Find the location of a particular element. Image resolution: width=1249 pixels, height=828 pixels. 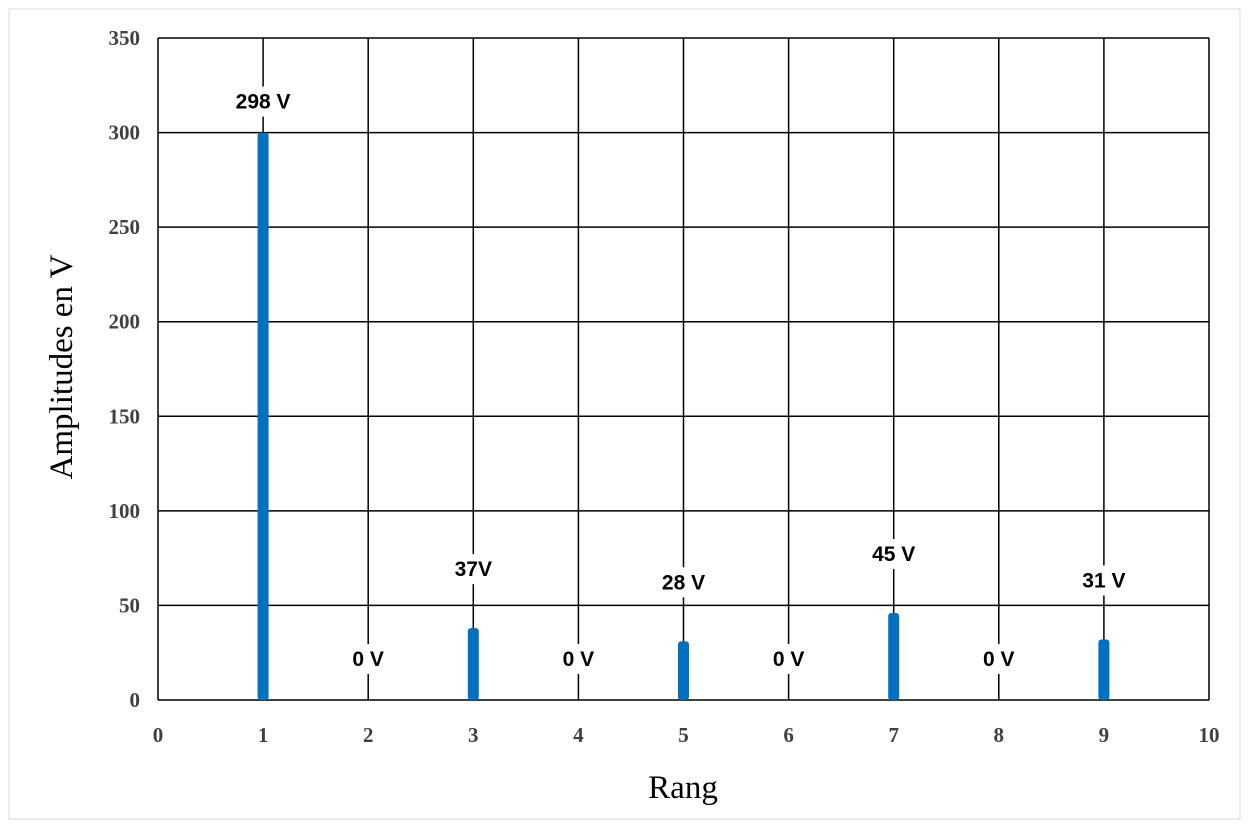

y-tick-label: 300 is located at coordinates (125, 133).